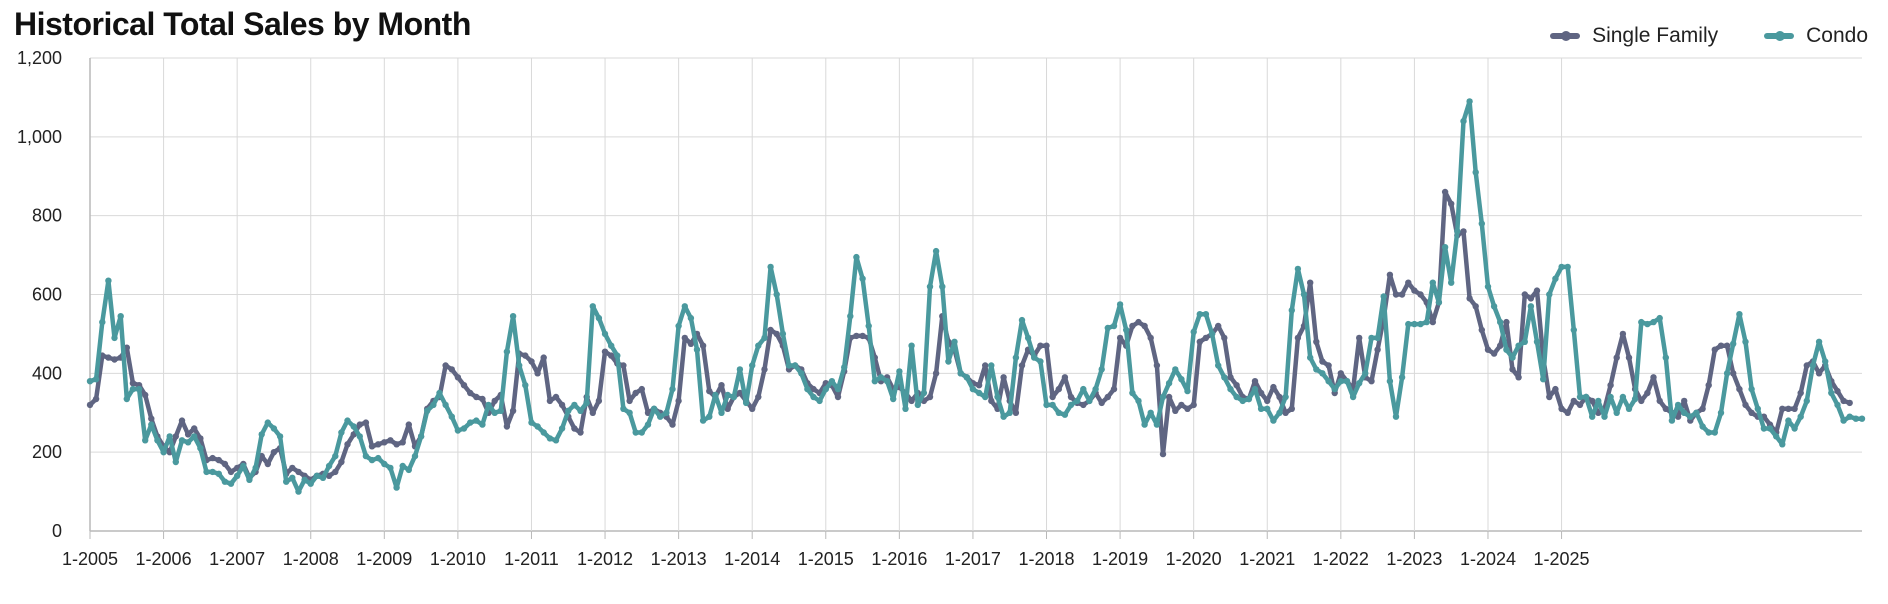 This screenshot has width=1888, height=604. What do you see at coordinates (311, 559) in the screenshot?
I see `x-tick-label: 1-2008` at bounding box center [311, 559].